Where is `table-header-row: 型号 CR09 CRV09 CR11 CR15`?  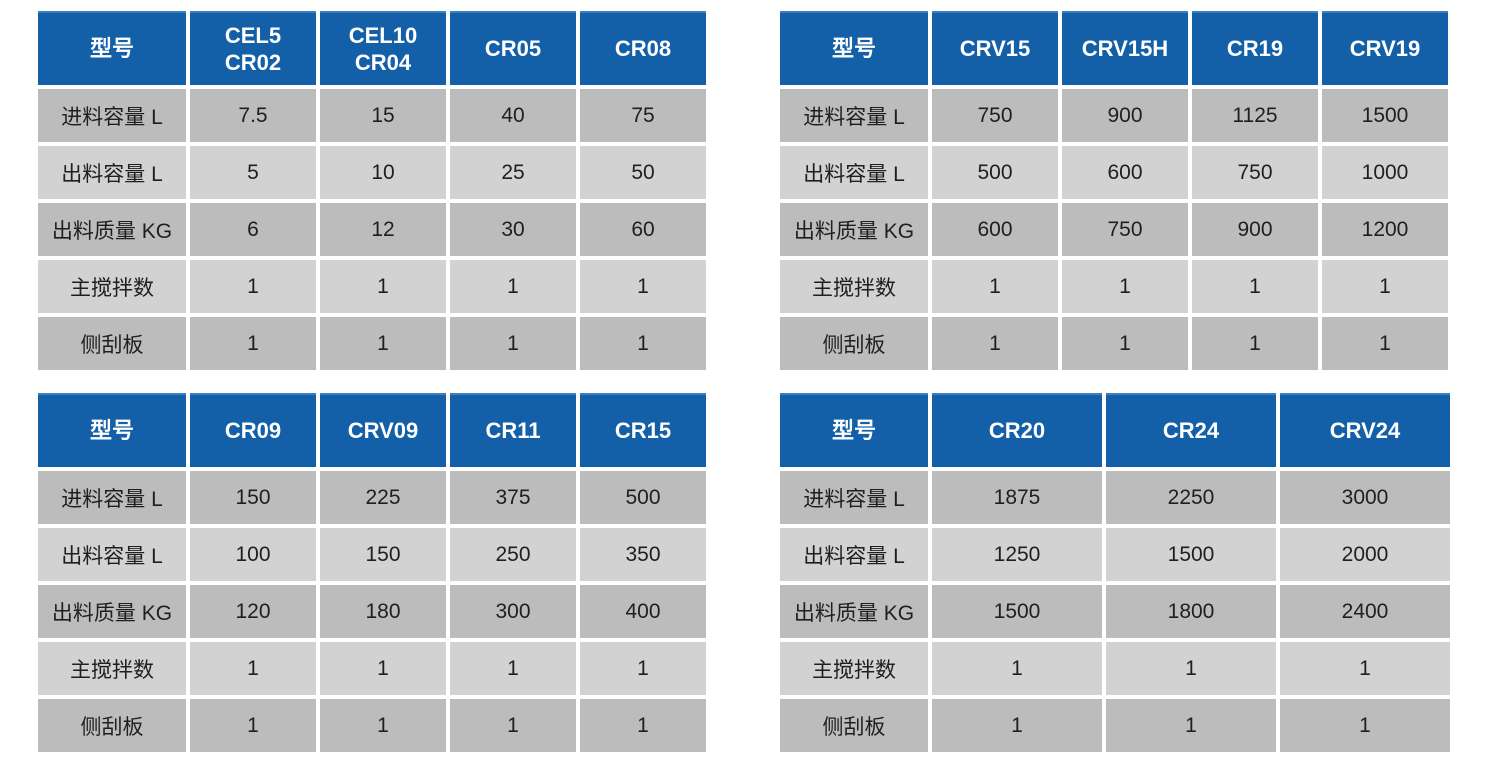 table-header-row: 型号 CR09 CRV09 CR11 CR15 is located at coordinates (372, 430).